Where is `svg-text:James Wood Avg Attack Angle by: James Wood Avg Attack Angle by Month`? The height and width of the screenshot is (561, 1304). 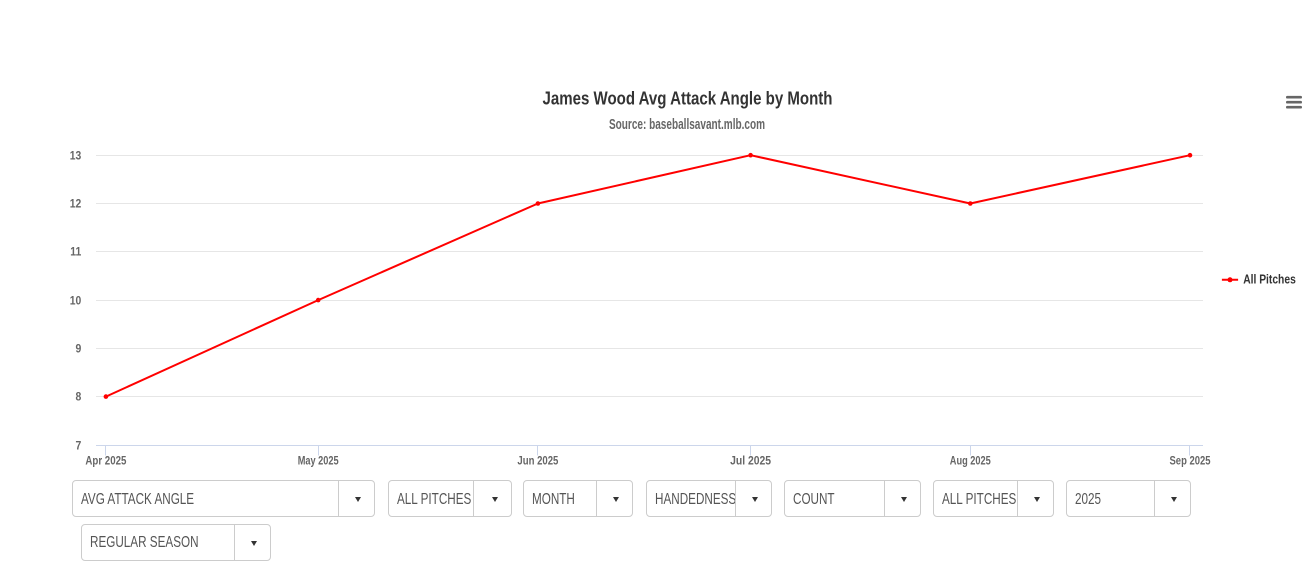
svg-text:James Wood Avg Attack Angle by: James Wood Avg Attack Angle by Month is located at coordinates (688, 98).